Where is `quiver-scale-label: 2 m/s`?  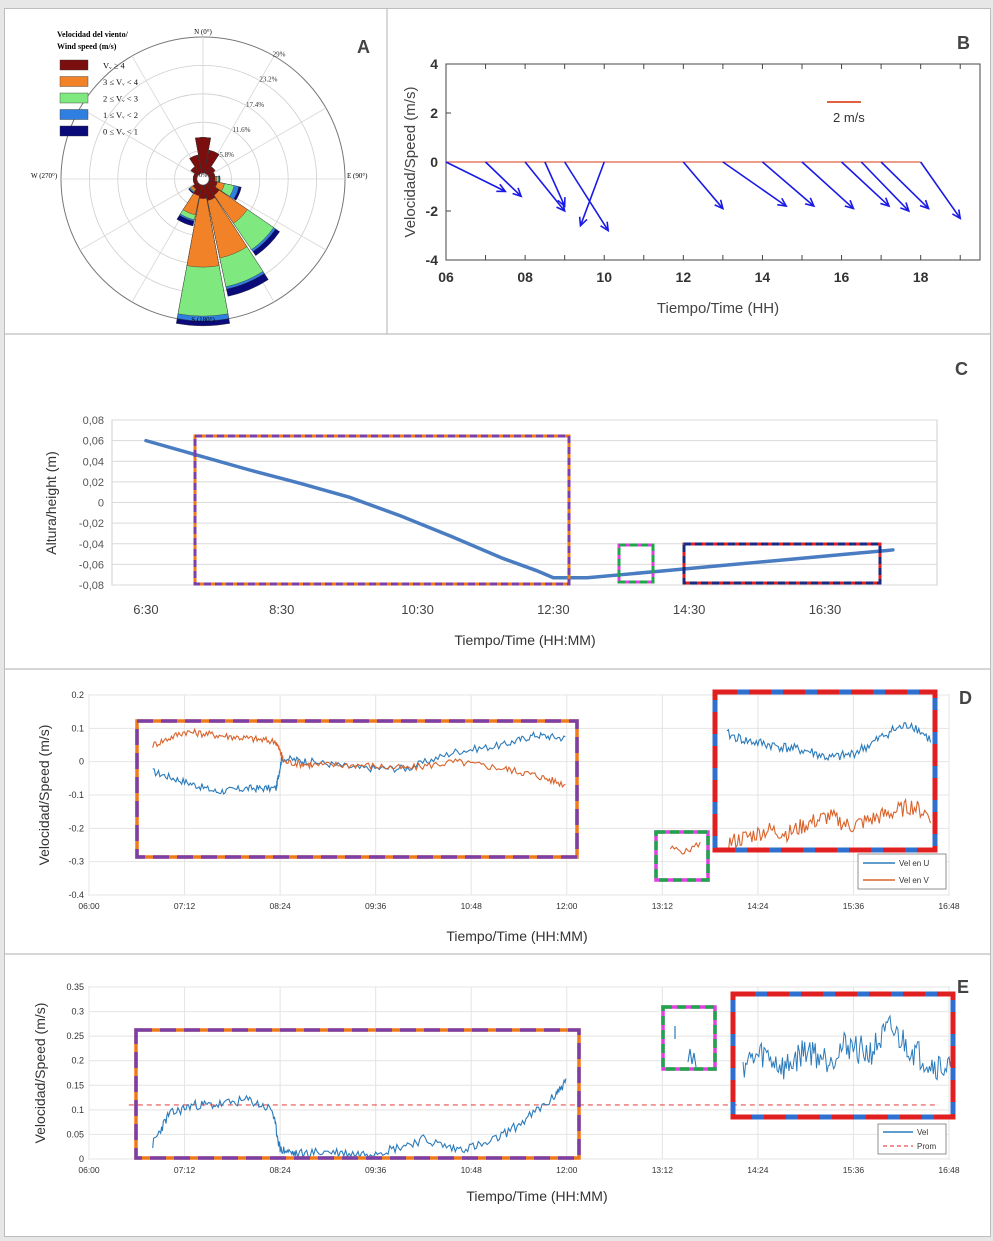 quiver-scale-label: 2 m/s is located at coordinates (849, 117).